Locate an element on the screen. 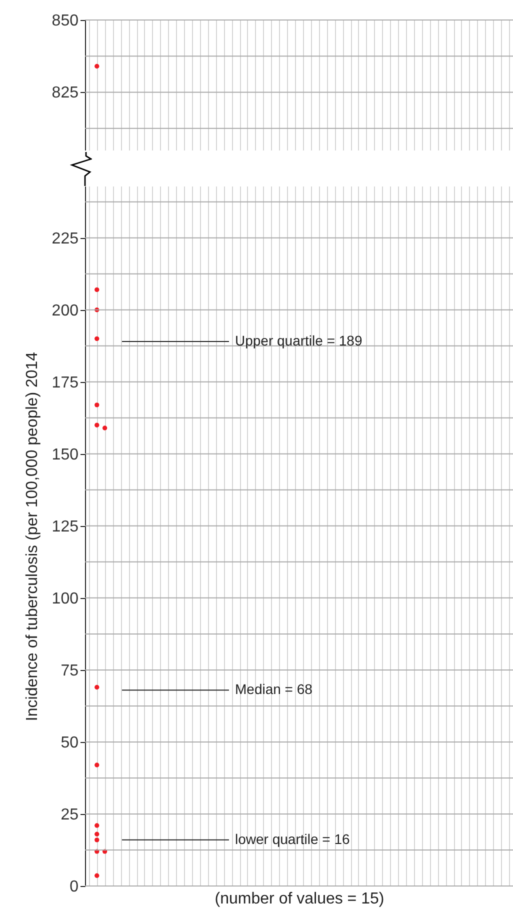 This screenshot has height=911, width=513. ref-line-label: Upper quartile = 189 is located at coordinates (298, 340).